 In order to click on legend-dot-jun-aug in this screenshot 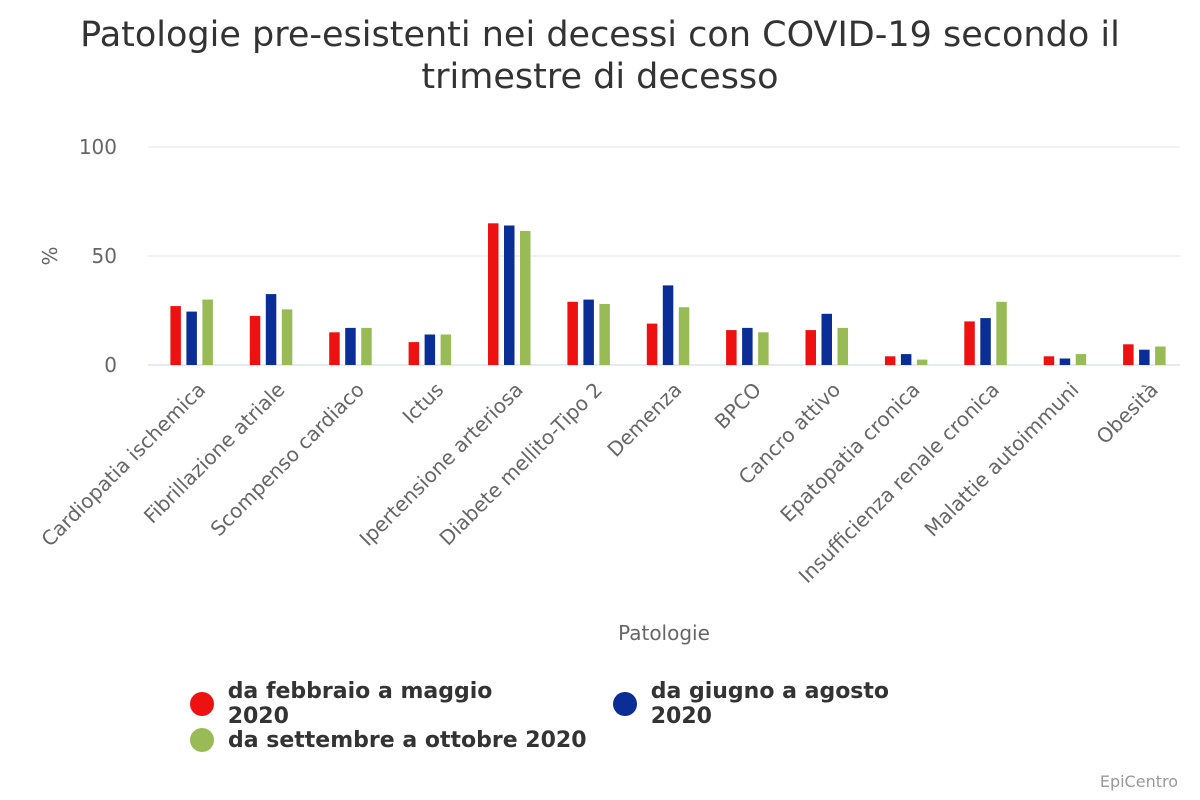, I will do `click(625, 704)`.